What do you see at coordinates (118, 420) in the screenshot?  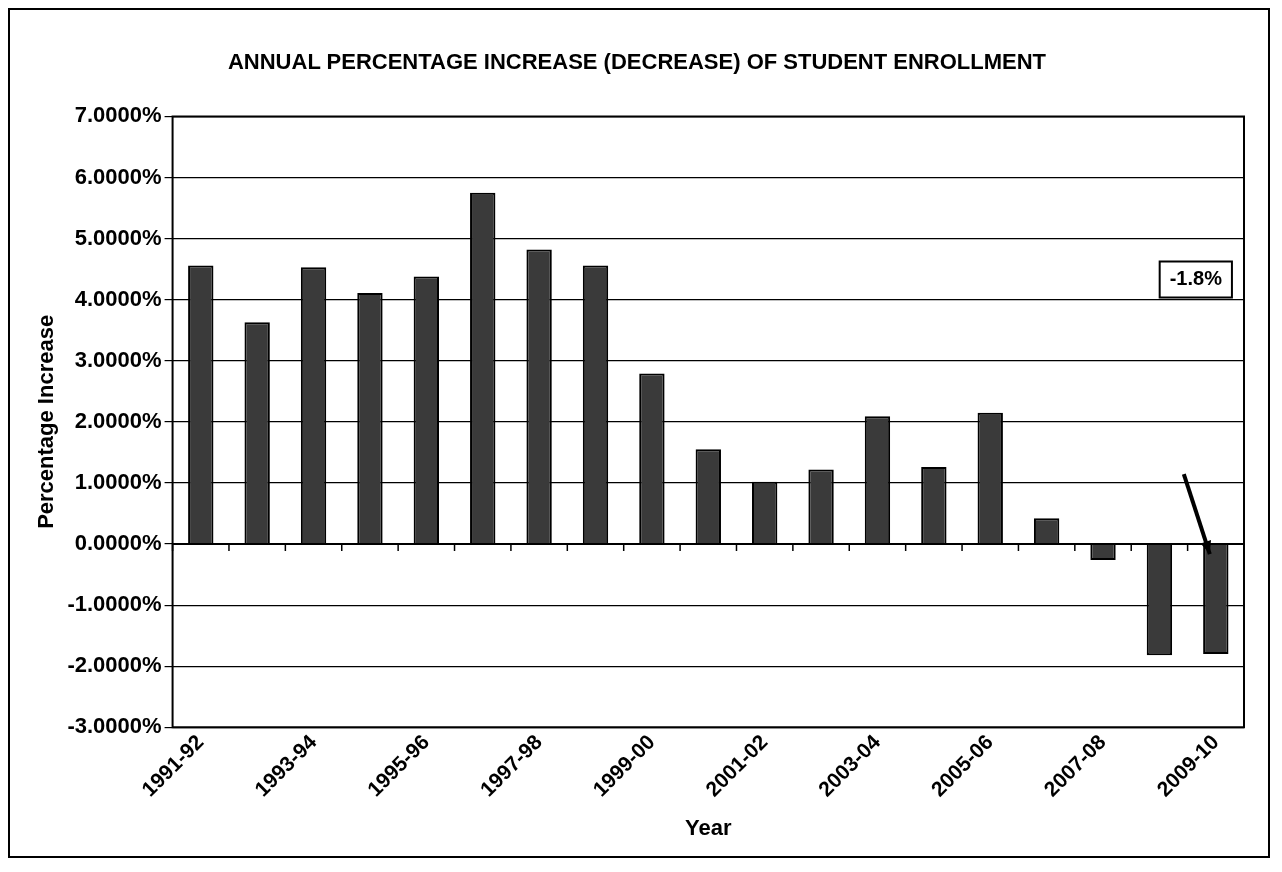 I see `y-tick-label: 2.0000%` at bounding box center [118, 420].